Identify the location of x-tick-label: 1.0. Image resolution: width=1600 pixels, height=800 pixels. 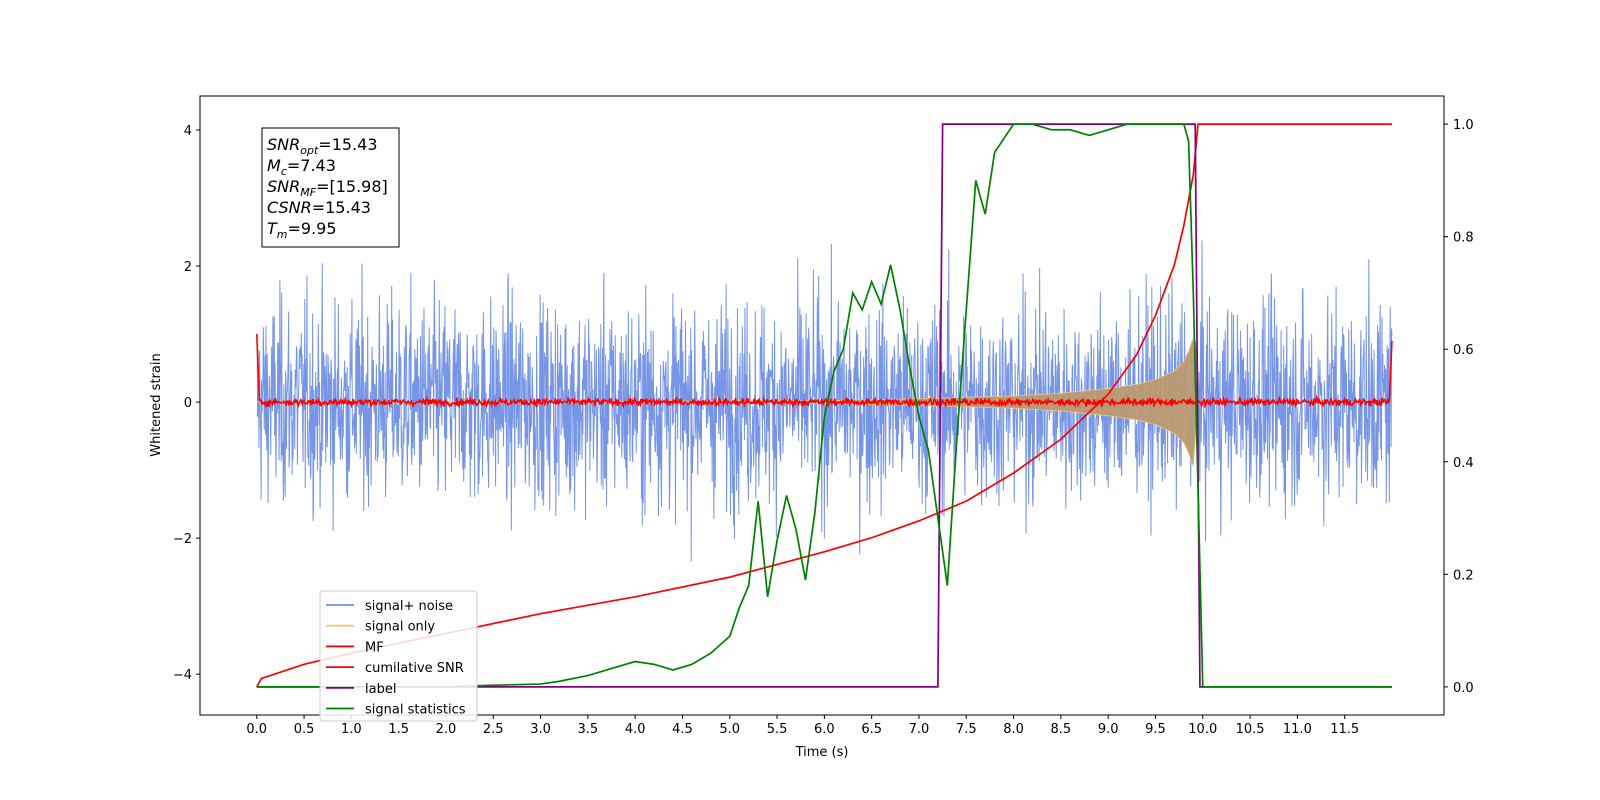
(351, 729).